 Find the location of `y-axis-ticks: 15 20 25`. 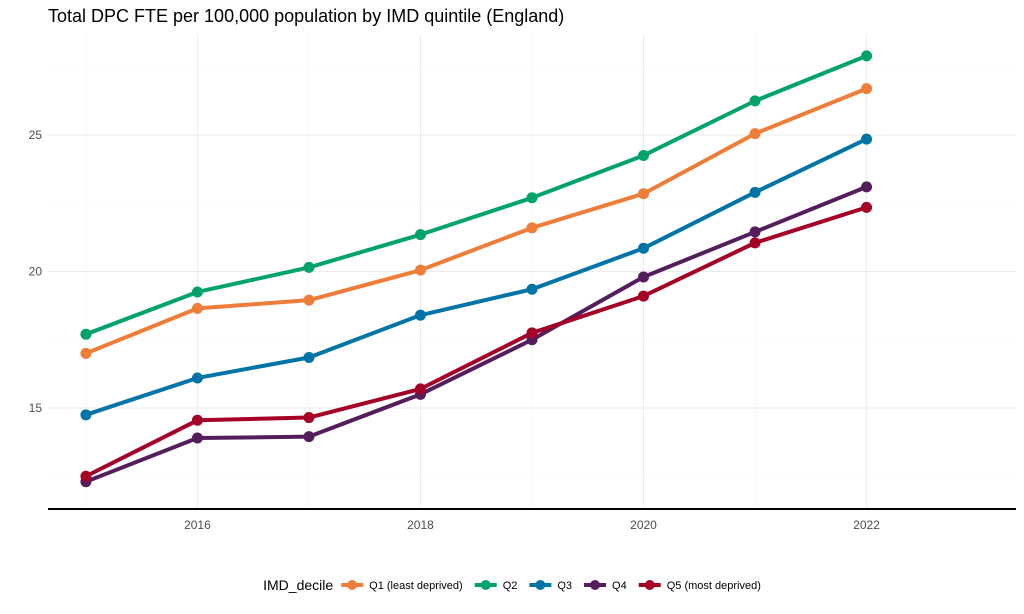

y-axis-ticks: 15 20 25 is located at coordinates (36, 271).